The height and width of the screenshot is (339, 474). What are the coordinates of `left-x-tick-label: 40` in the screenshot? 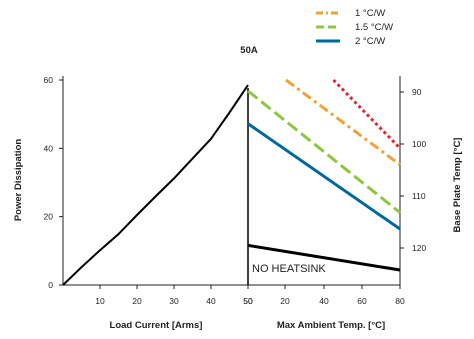 It's located at (211, 301).